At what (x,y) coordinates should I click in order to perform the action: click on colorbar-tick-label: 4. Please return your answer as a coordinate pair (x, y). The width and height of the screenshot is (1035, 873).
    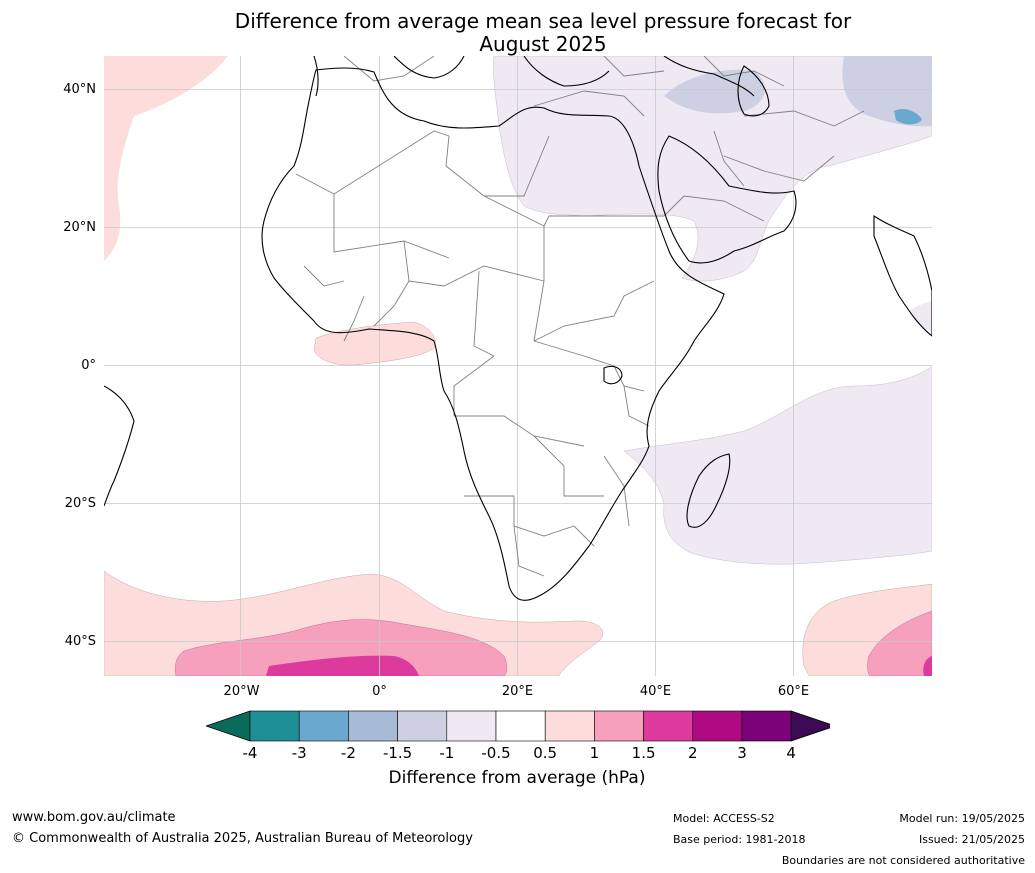
    Looking at the image, I should click on (791, 753).